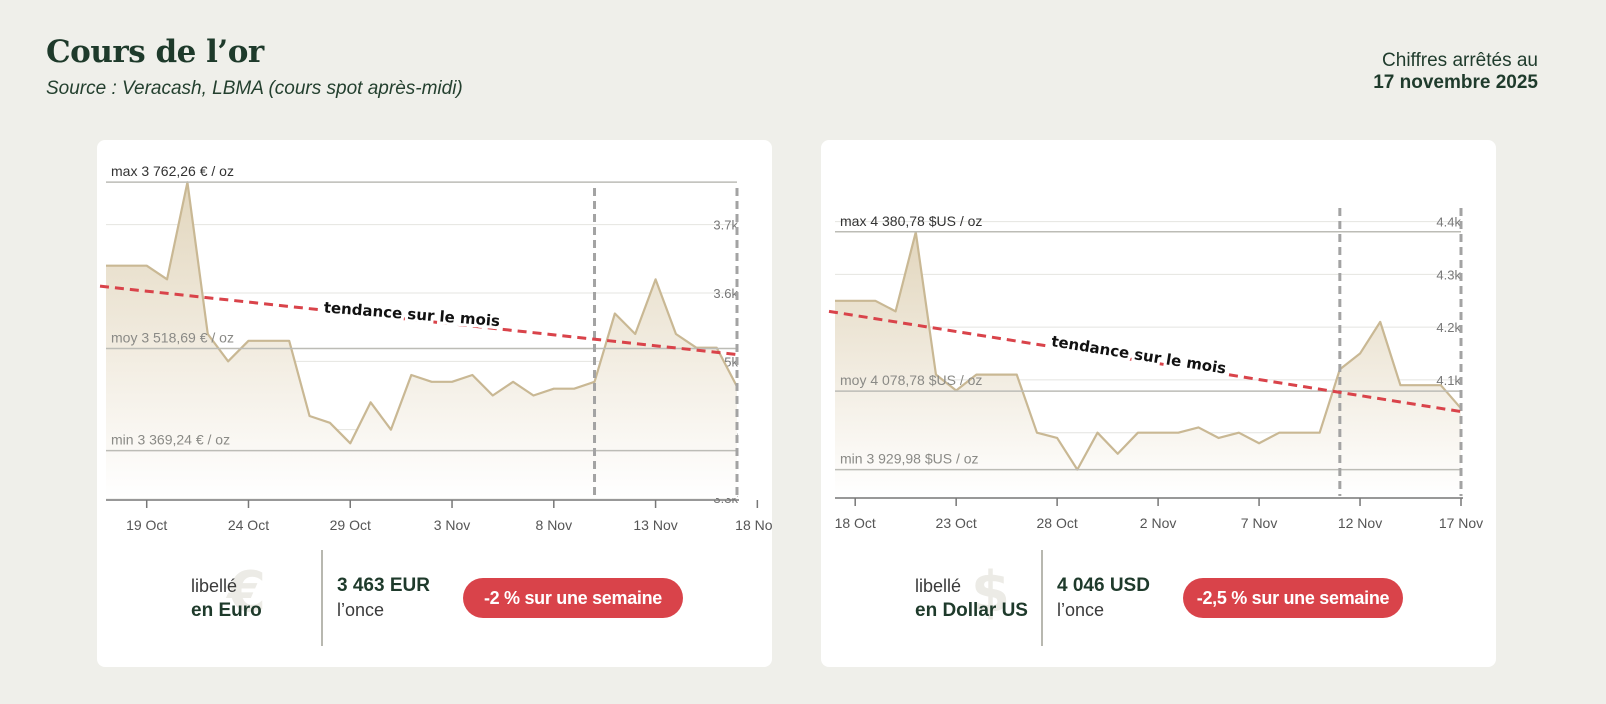 The image size is (1606, 704). Describe the element at coordinates (753, 525) in the screenshot. I see `x-tick-label: 18 Nov` at that location.